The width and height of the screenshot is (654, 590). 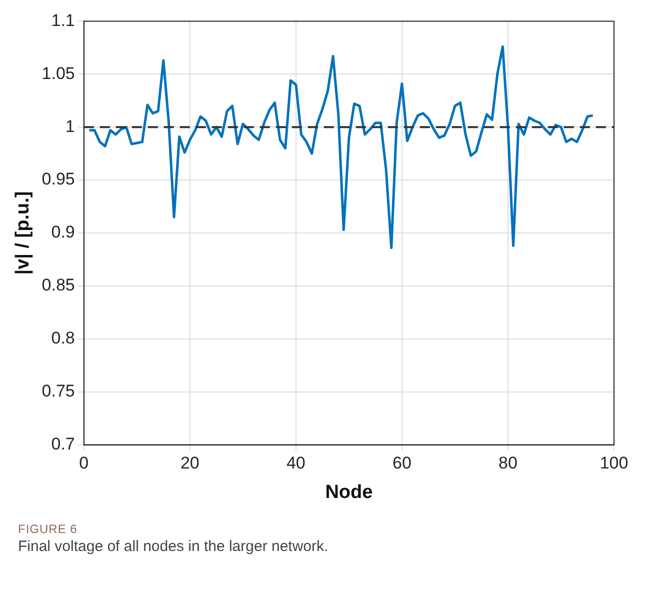 What do you see at coordinates (70, 126) in the screenshot?
I see `y-tick-label: 1` at bounding box center [70, 126].